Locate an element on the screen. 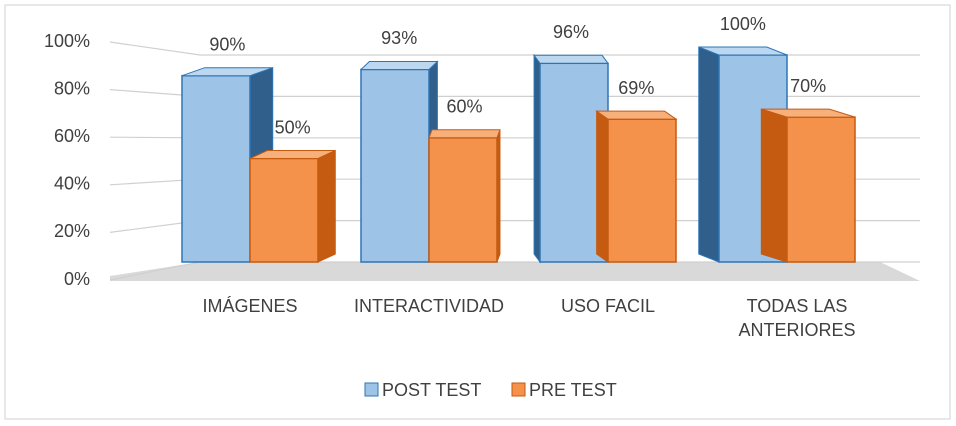 The image size is (956, 426). value-label: 100% is located at coordinates (743, 24).